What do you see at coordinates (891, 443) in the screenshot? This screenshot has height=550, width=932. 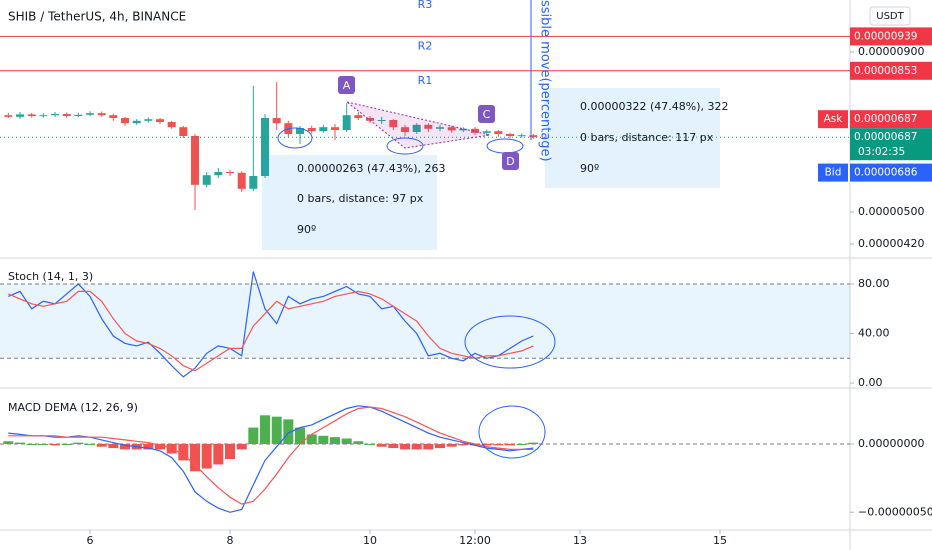 I see `y-tick-label: 0.00000000` at bounding box center [891, 443].